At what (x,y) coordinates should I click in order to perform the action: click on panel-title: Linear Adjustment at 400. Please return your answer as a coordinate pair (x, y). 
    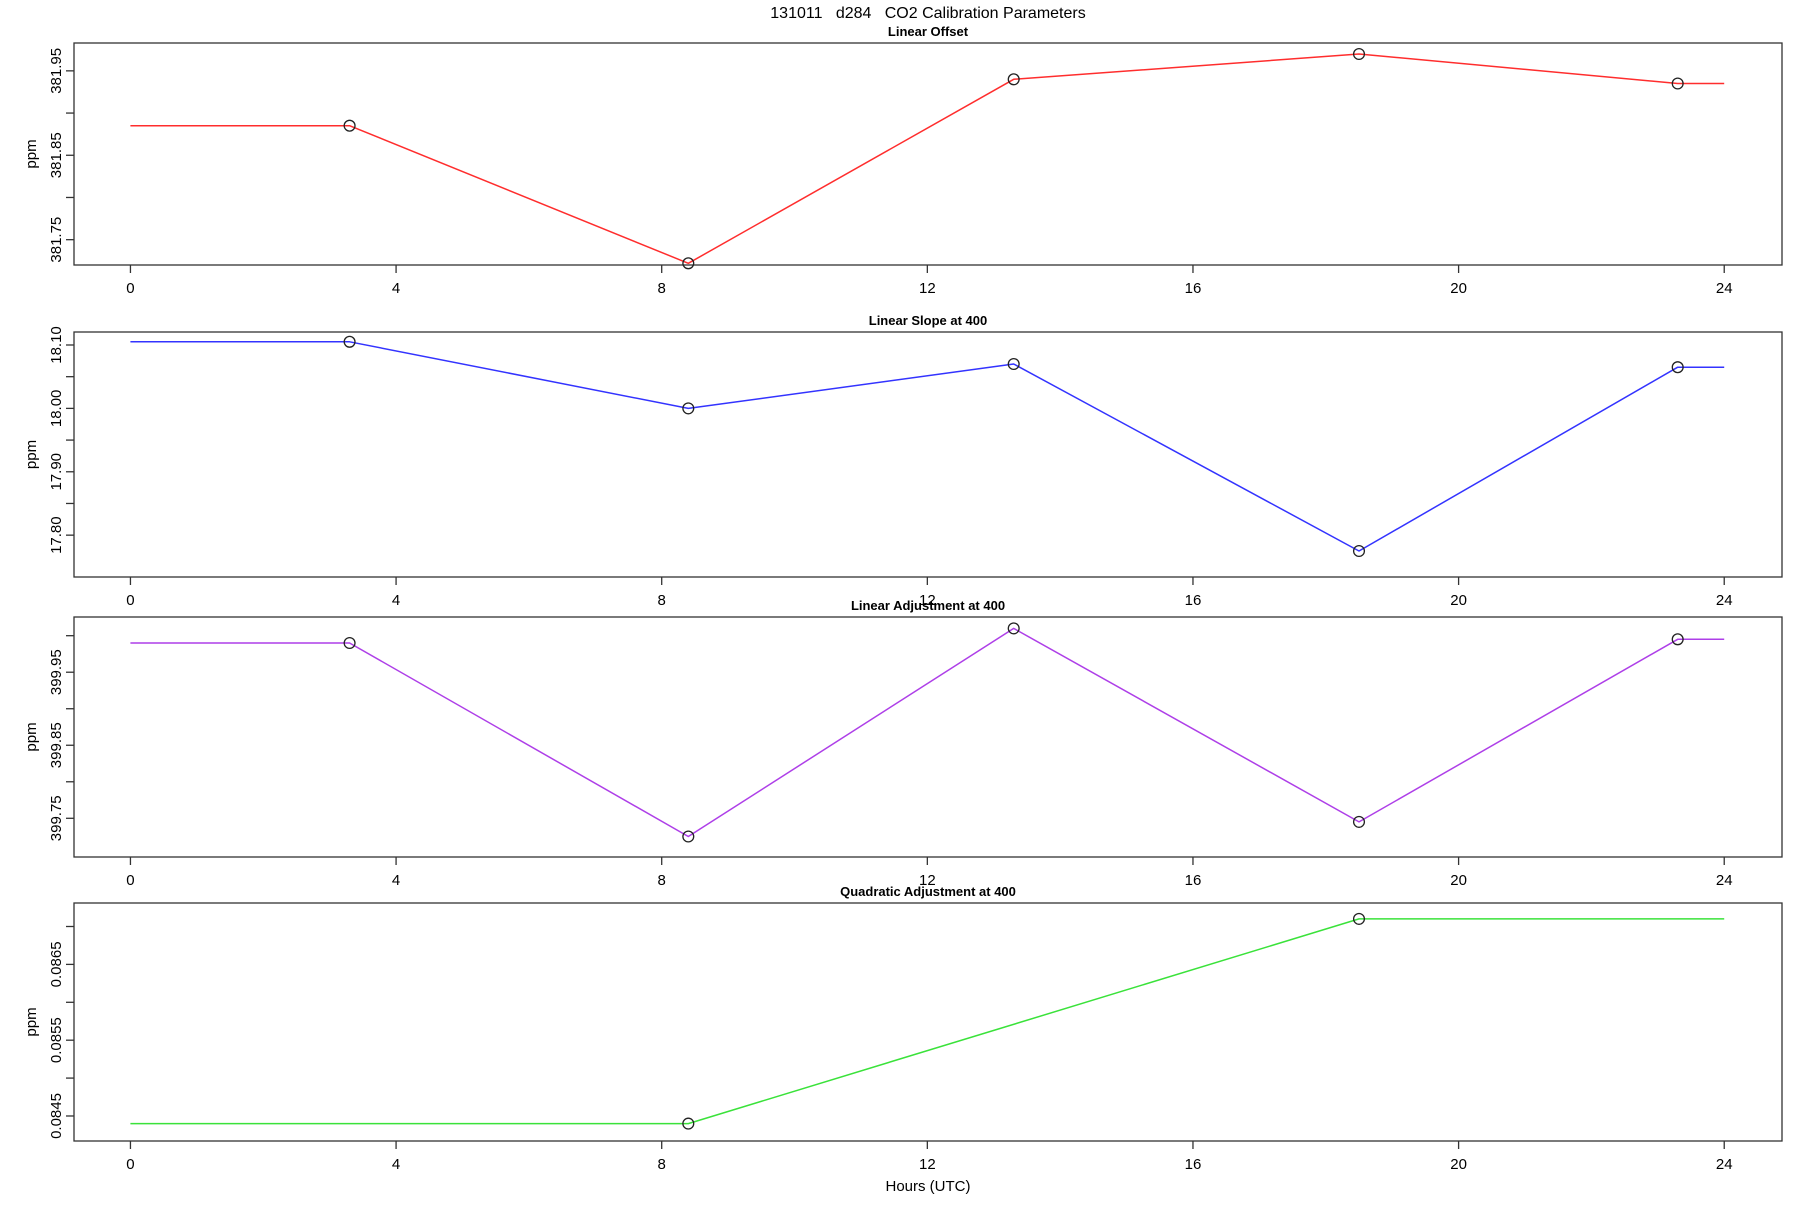
    Looking at the image, I should click on (928, 605).